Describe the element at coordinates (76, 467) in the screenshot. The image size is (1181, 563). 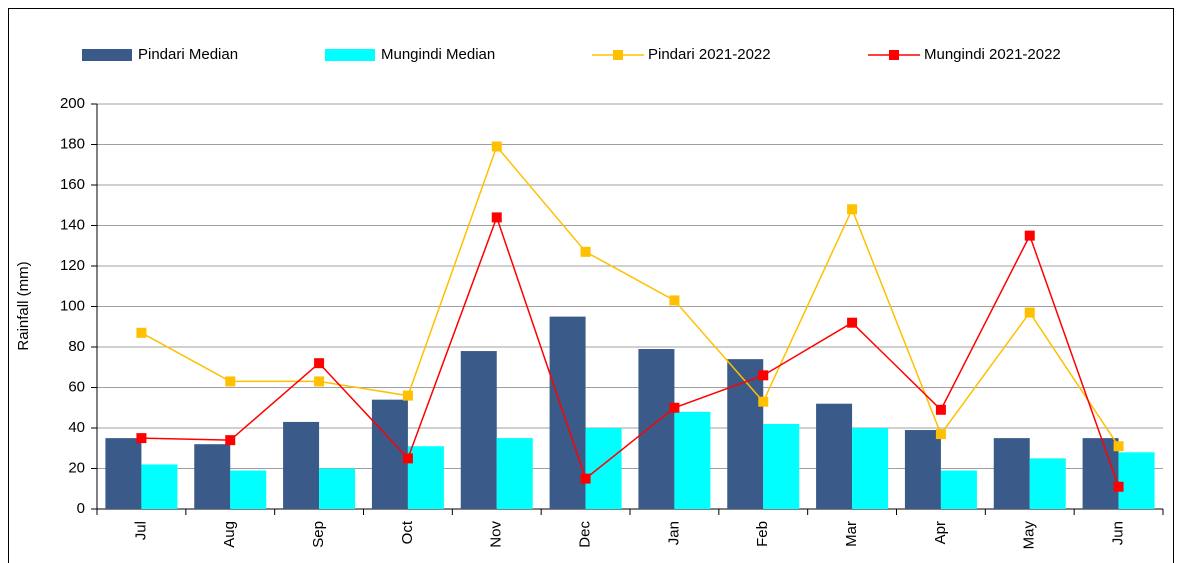
I see `y-tick-label: 20` at that location.